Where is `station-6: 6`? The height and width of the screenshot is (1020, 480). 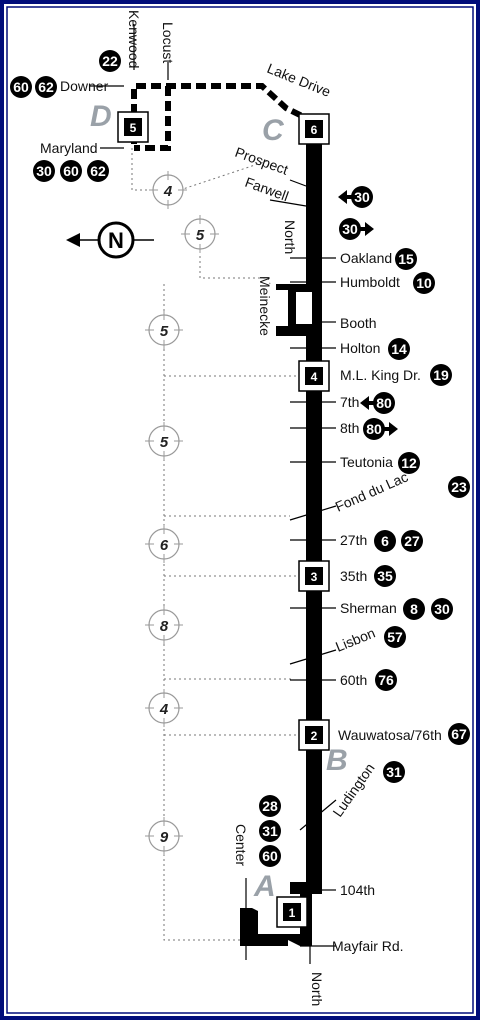
station-6: 6 is located at coordinates (314, 129).